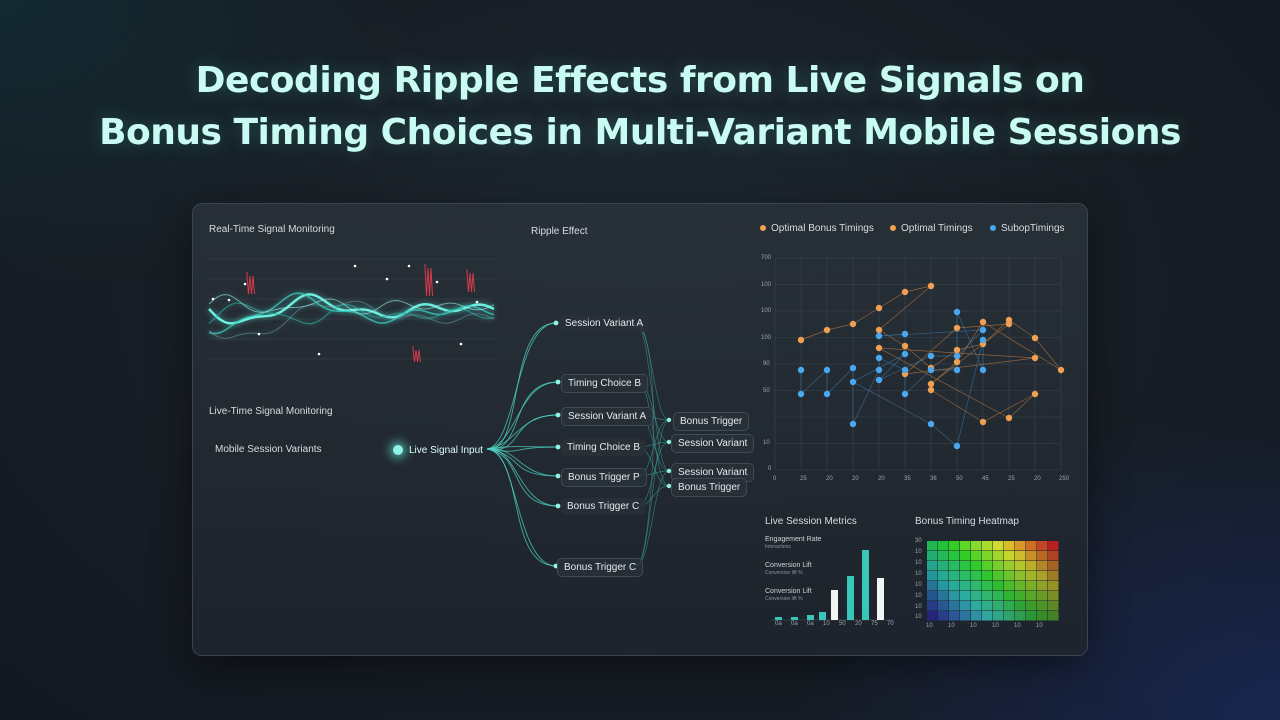  I want to click on live-signal-input-node: Live Signal Input, so click(441, 450).